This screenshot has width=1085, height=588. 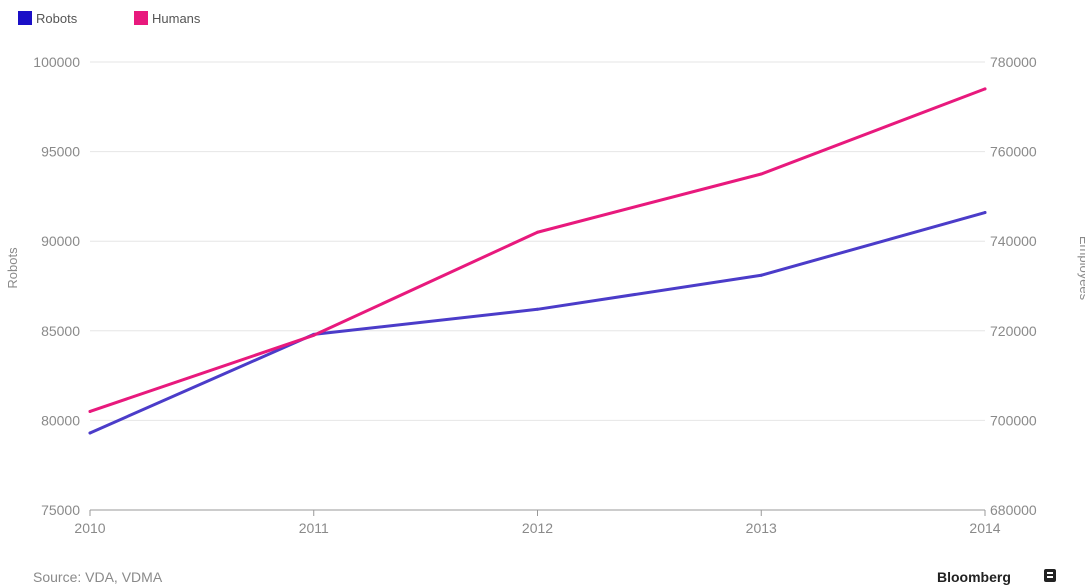 What do you see at coordinates (314, 528) in the screenshot?
I see `x-tick-label: 2011` at bounding box center [314, 528].